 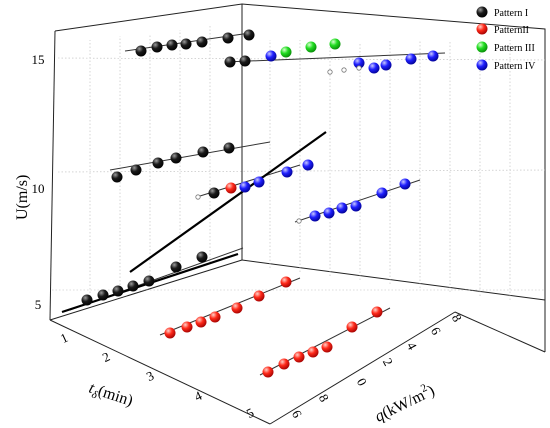 What do you see at coordinates (250, 413) in the screenshot?
I see `x-tick-label: 5` at bounding box center [250, 413].